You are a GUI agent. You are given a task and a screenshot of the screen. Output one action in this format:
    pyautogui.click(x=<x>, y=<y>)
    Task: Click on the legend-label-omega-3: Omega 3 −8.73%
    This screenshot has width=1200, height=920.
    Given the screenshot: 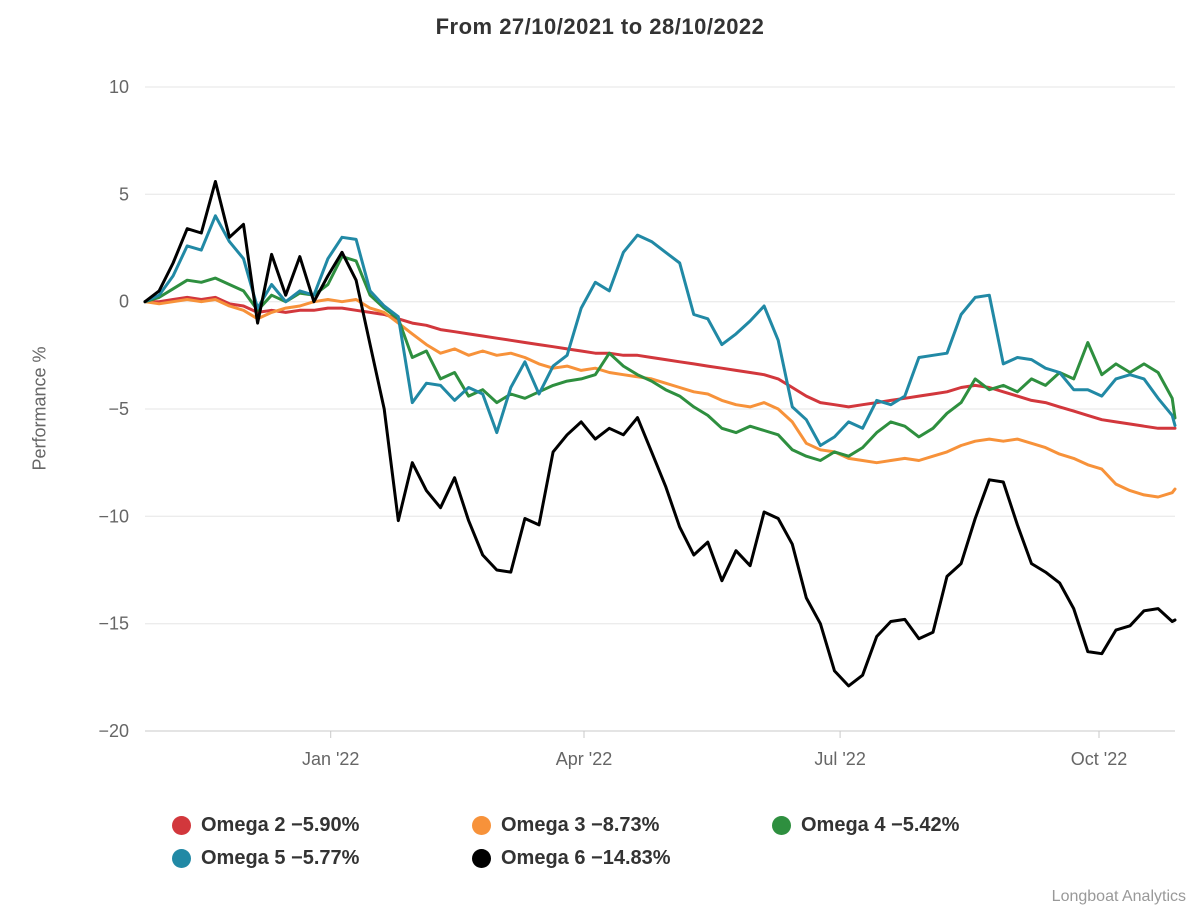 What is the action you would take?
    pyautogui.click(x=580, y=825)
    